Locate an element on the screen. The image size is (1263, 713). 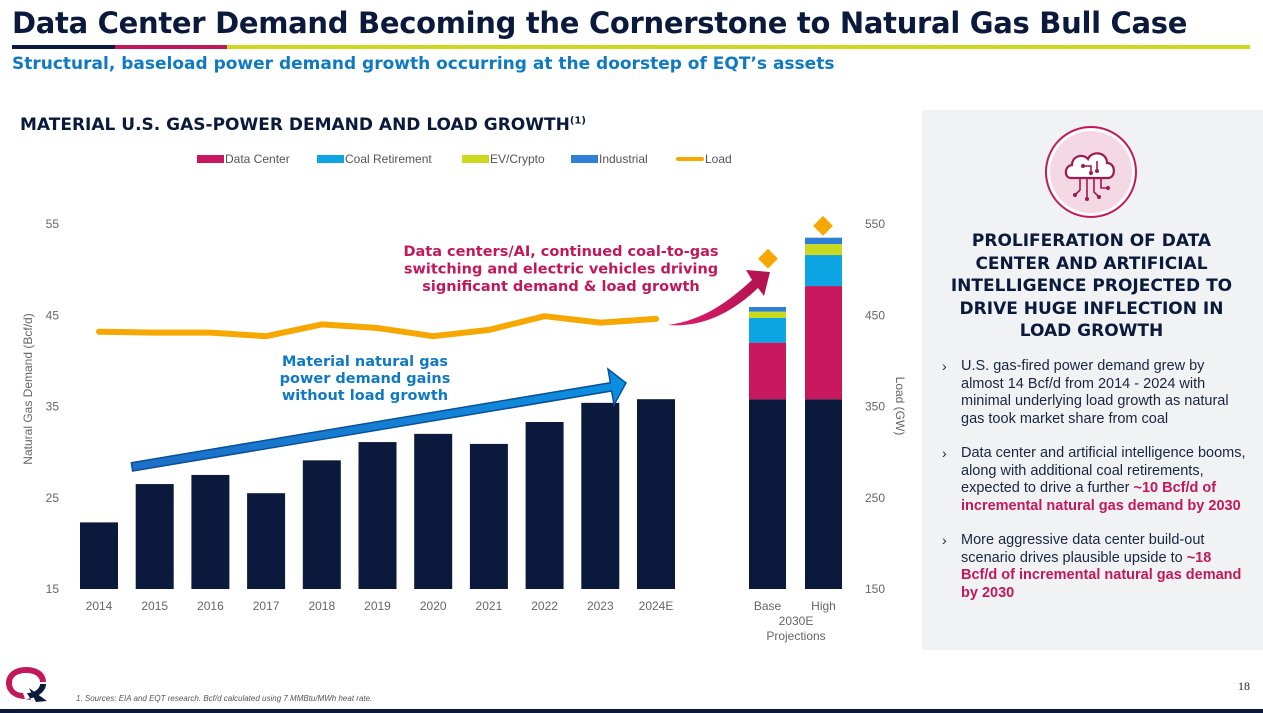
bar-2016 is located at coordinates (210, 531).